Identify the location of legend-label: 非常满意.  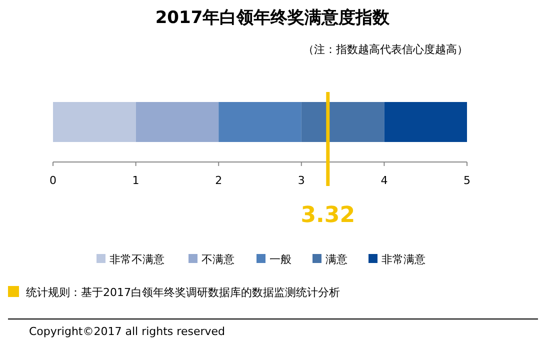
(404, 259).